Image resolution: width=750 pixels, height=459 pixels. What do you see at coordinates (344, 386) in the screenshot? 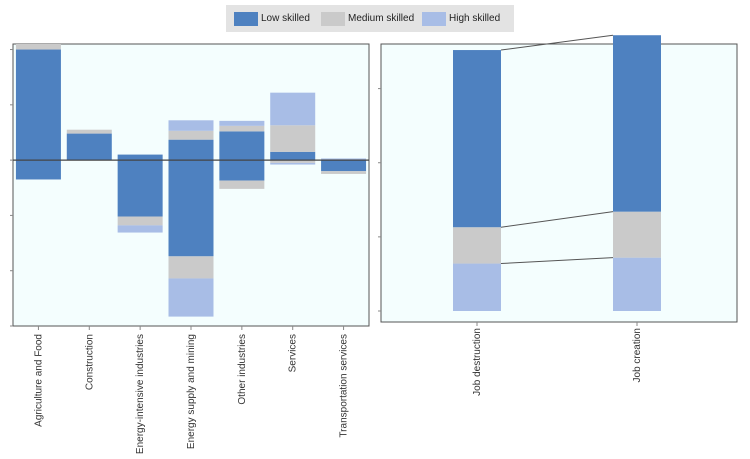
I see `x-tick-label-transportation-services: Transportation services` at bounding box center [344, 386].